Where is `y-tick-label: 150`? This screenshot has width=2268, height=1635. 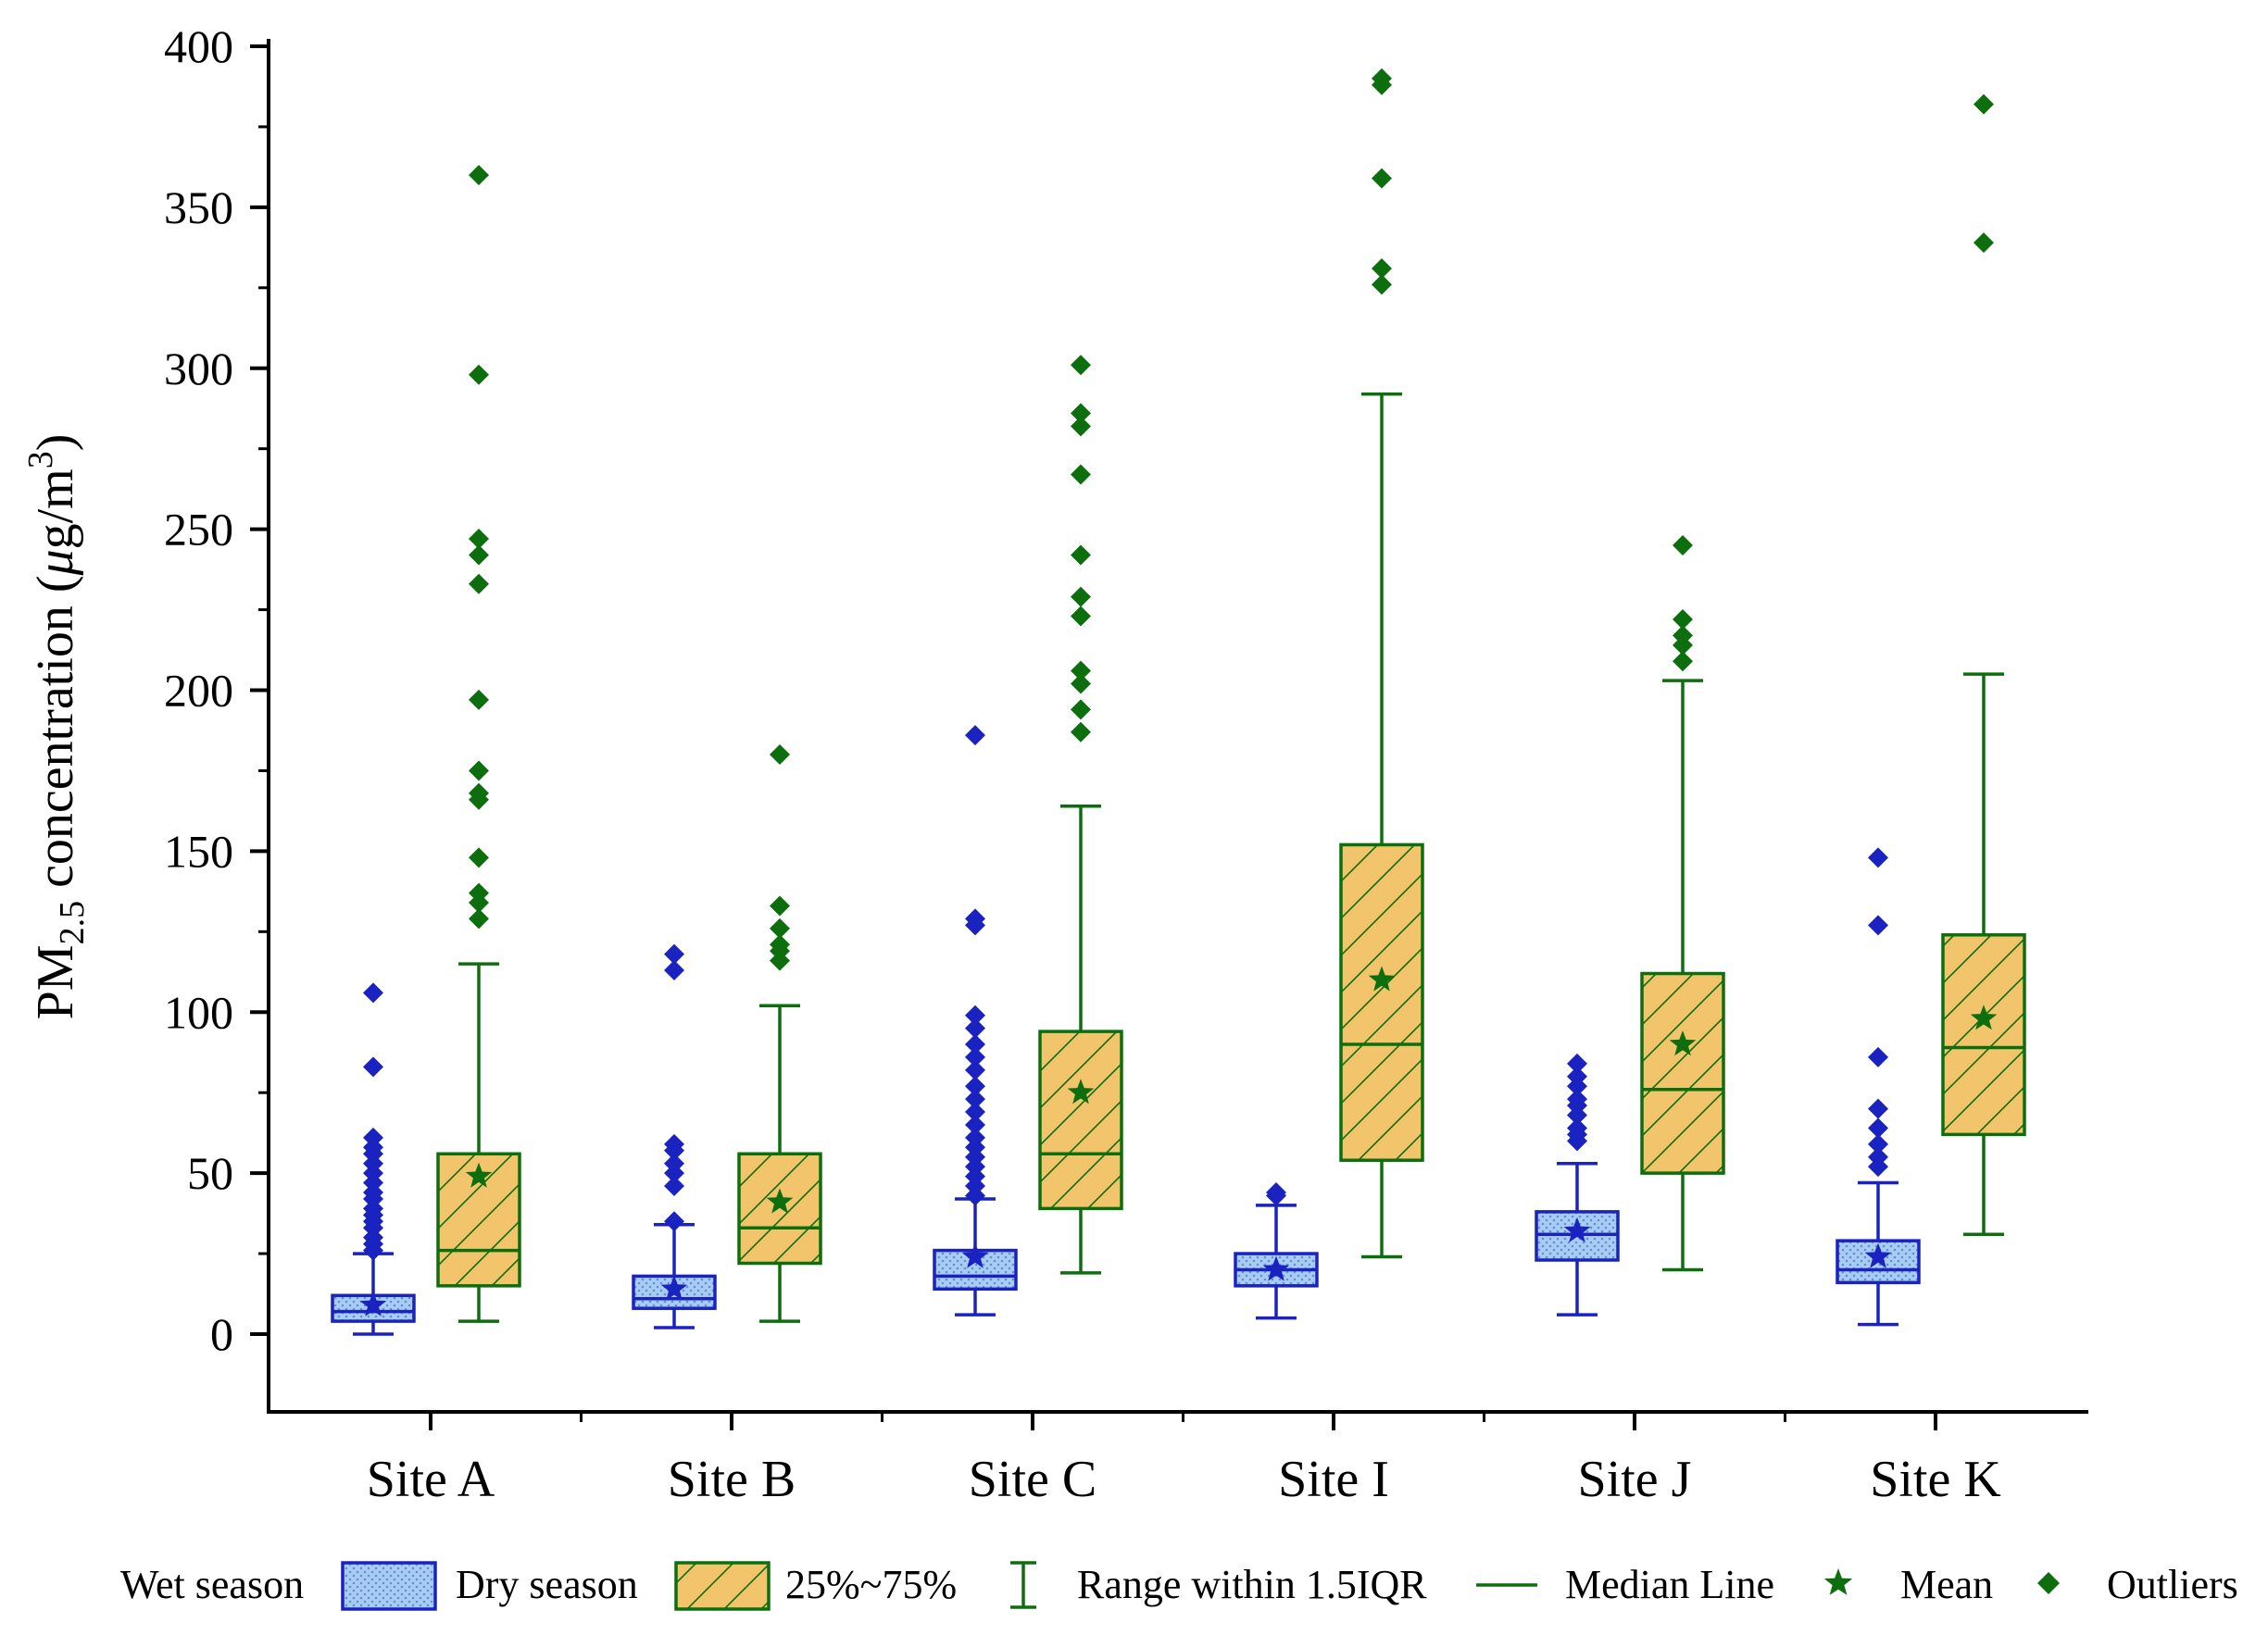
y-tick-label: 150 is located at coordinates (199, 851).